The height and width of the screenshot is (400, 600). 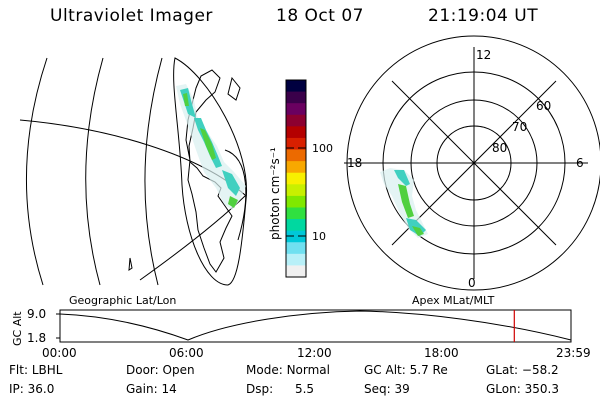 I want to click on mlt-label-12: 12, so click(x=483, y=55).